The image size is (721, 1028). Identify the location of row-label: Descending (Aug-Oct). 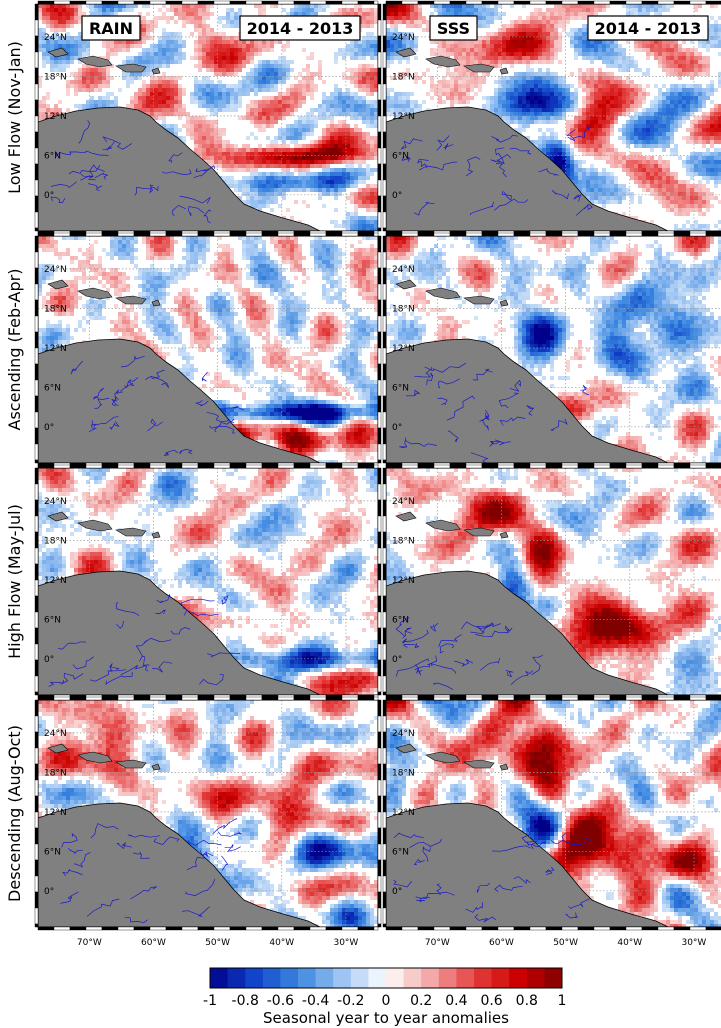
(14, 813).